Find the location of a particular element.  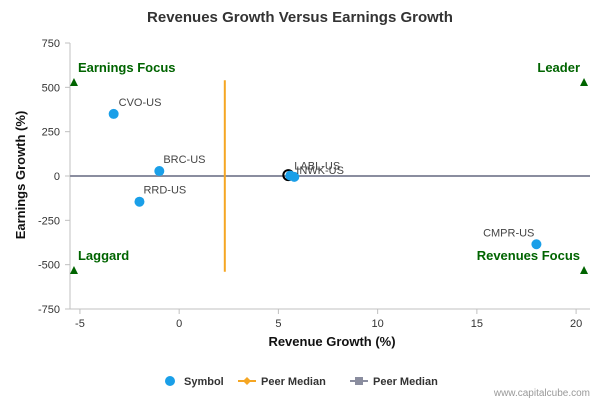

y-tick-label: 0 is located at coordinates (57, 177).